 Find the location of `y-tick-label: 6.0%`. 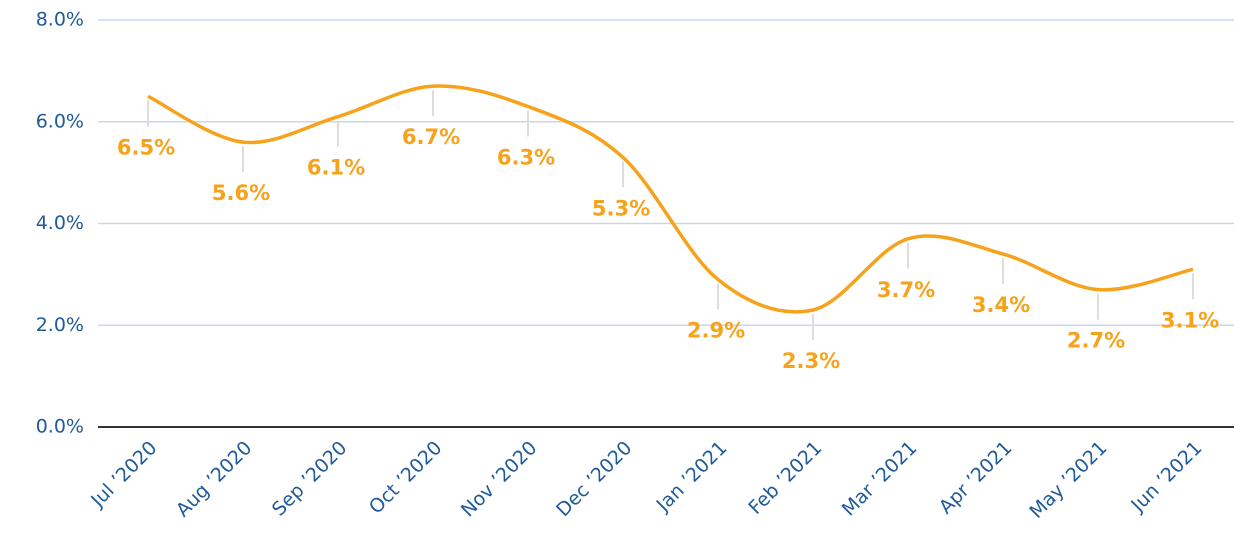

y-tick-label: 6.0% is located at coordinates (60, 121).